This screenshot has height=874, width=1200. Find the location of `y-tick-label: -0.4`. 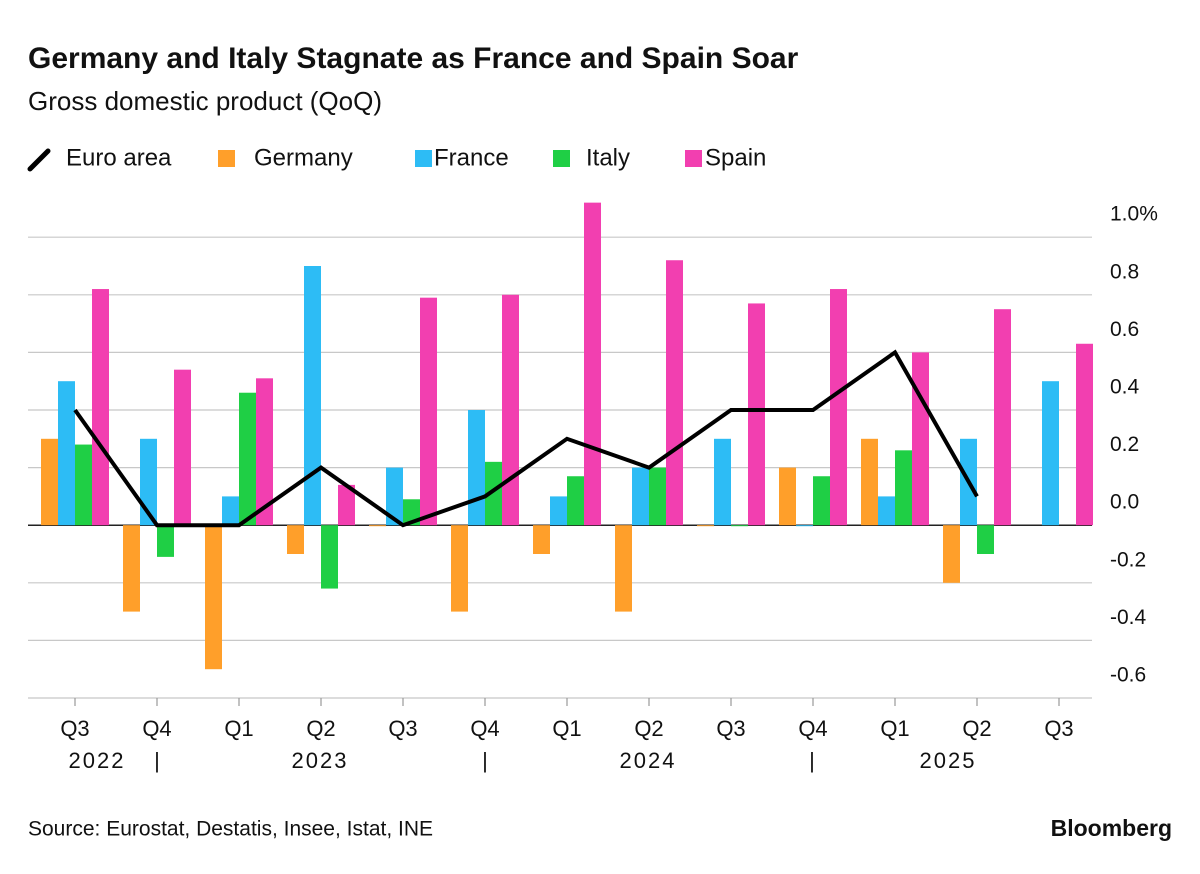

y-tick-label: -0.4 is located at coordinates (1128, 617).